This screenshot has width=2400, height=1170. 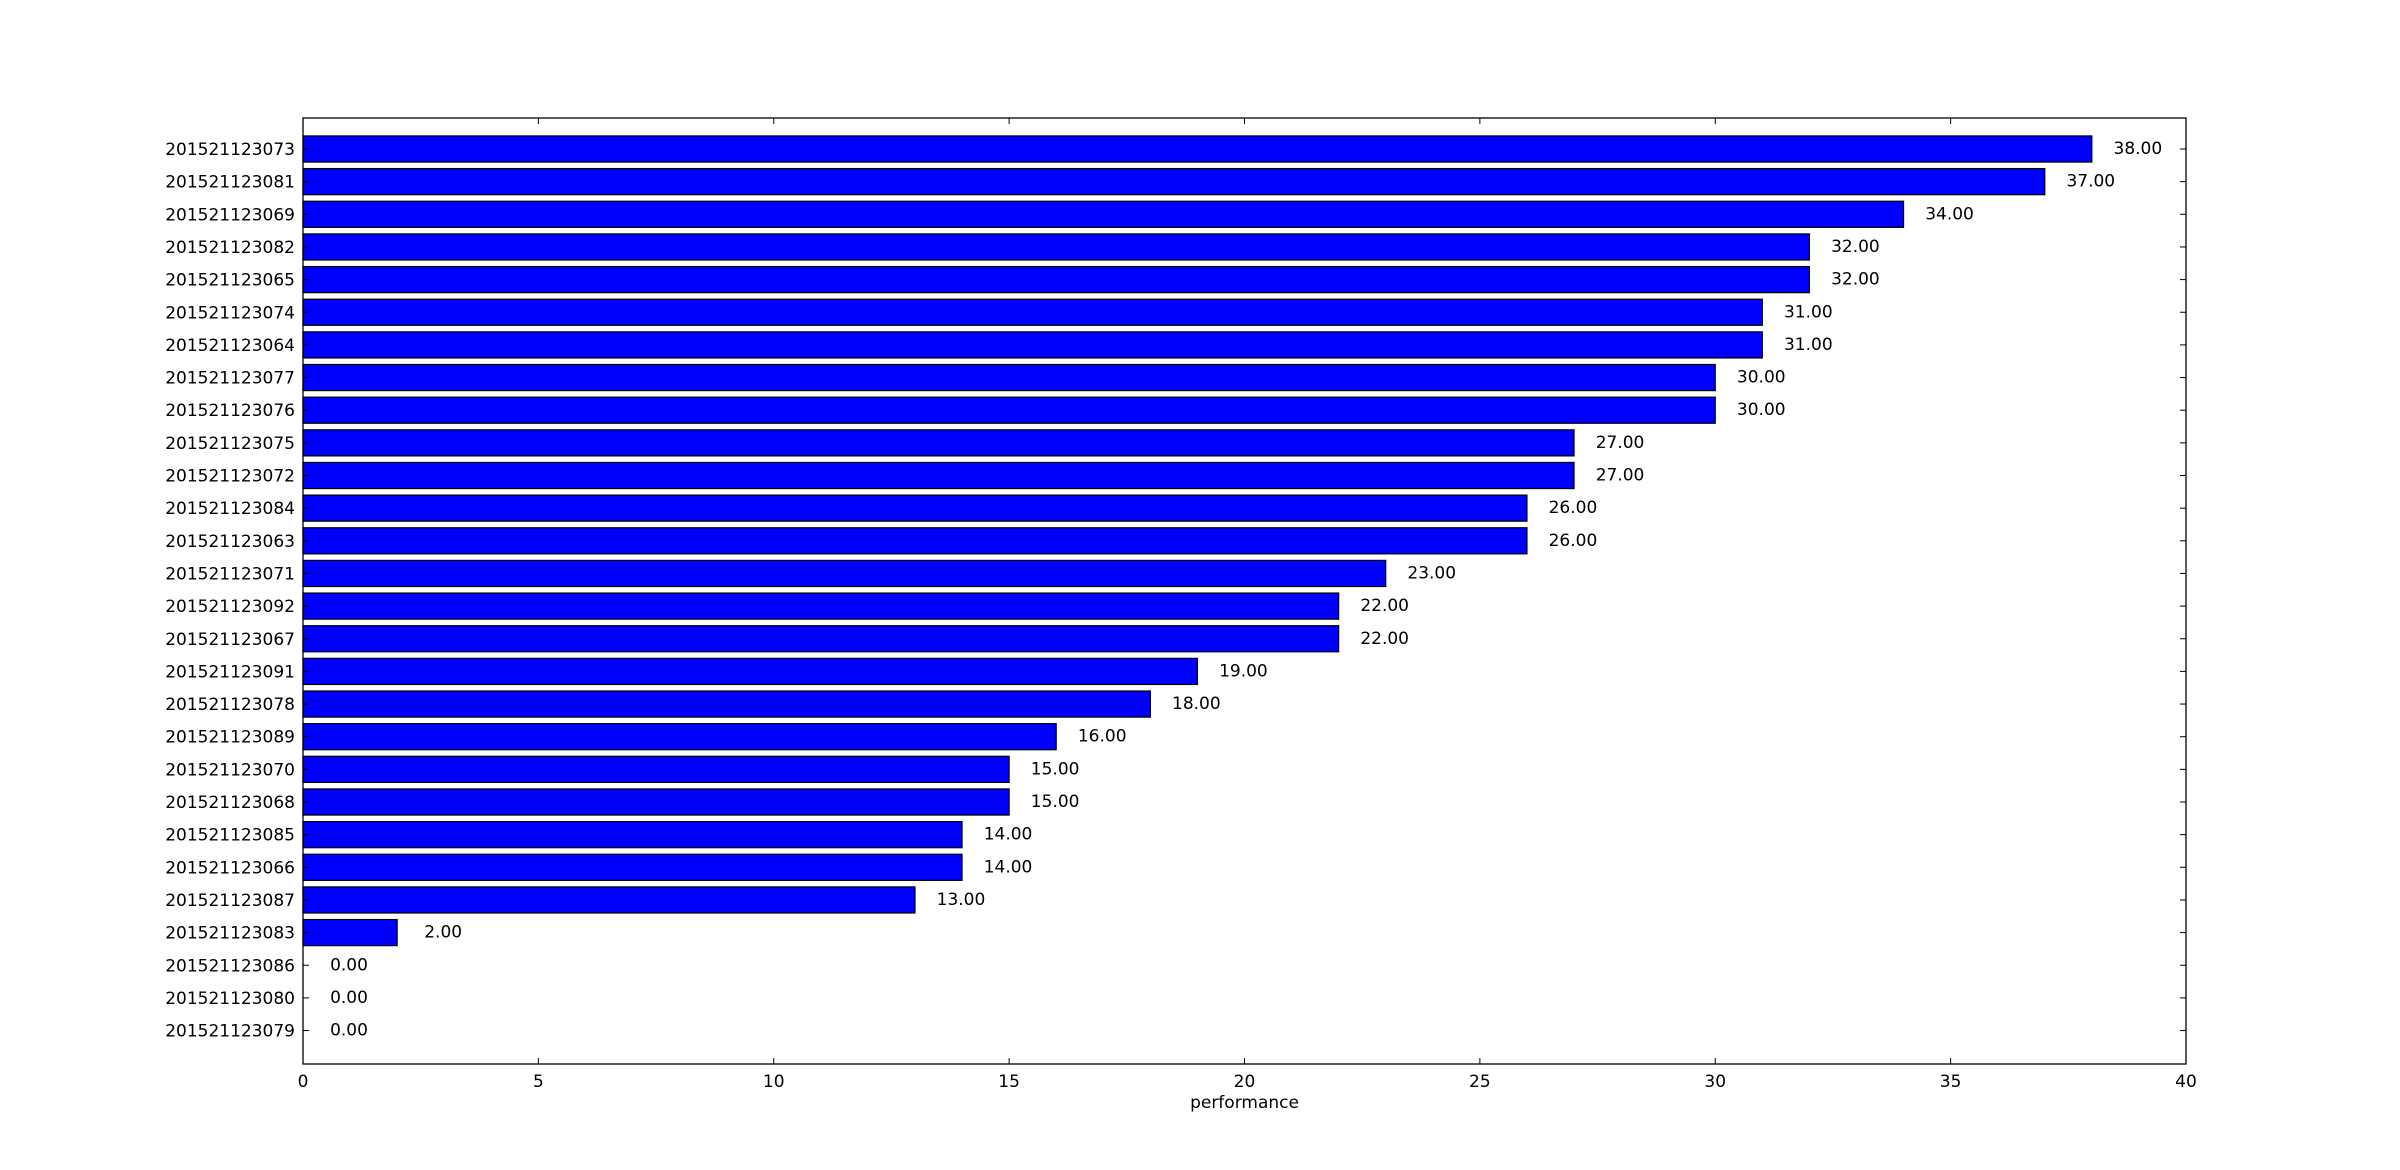 What do you see at coordinates (230, 901) in the screenshot?
I see `y-tick-label: 201521123087` at bounding box center [230, 901].